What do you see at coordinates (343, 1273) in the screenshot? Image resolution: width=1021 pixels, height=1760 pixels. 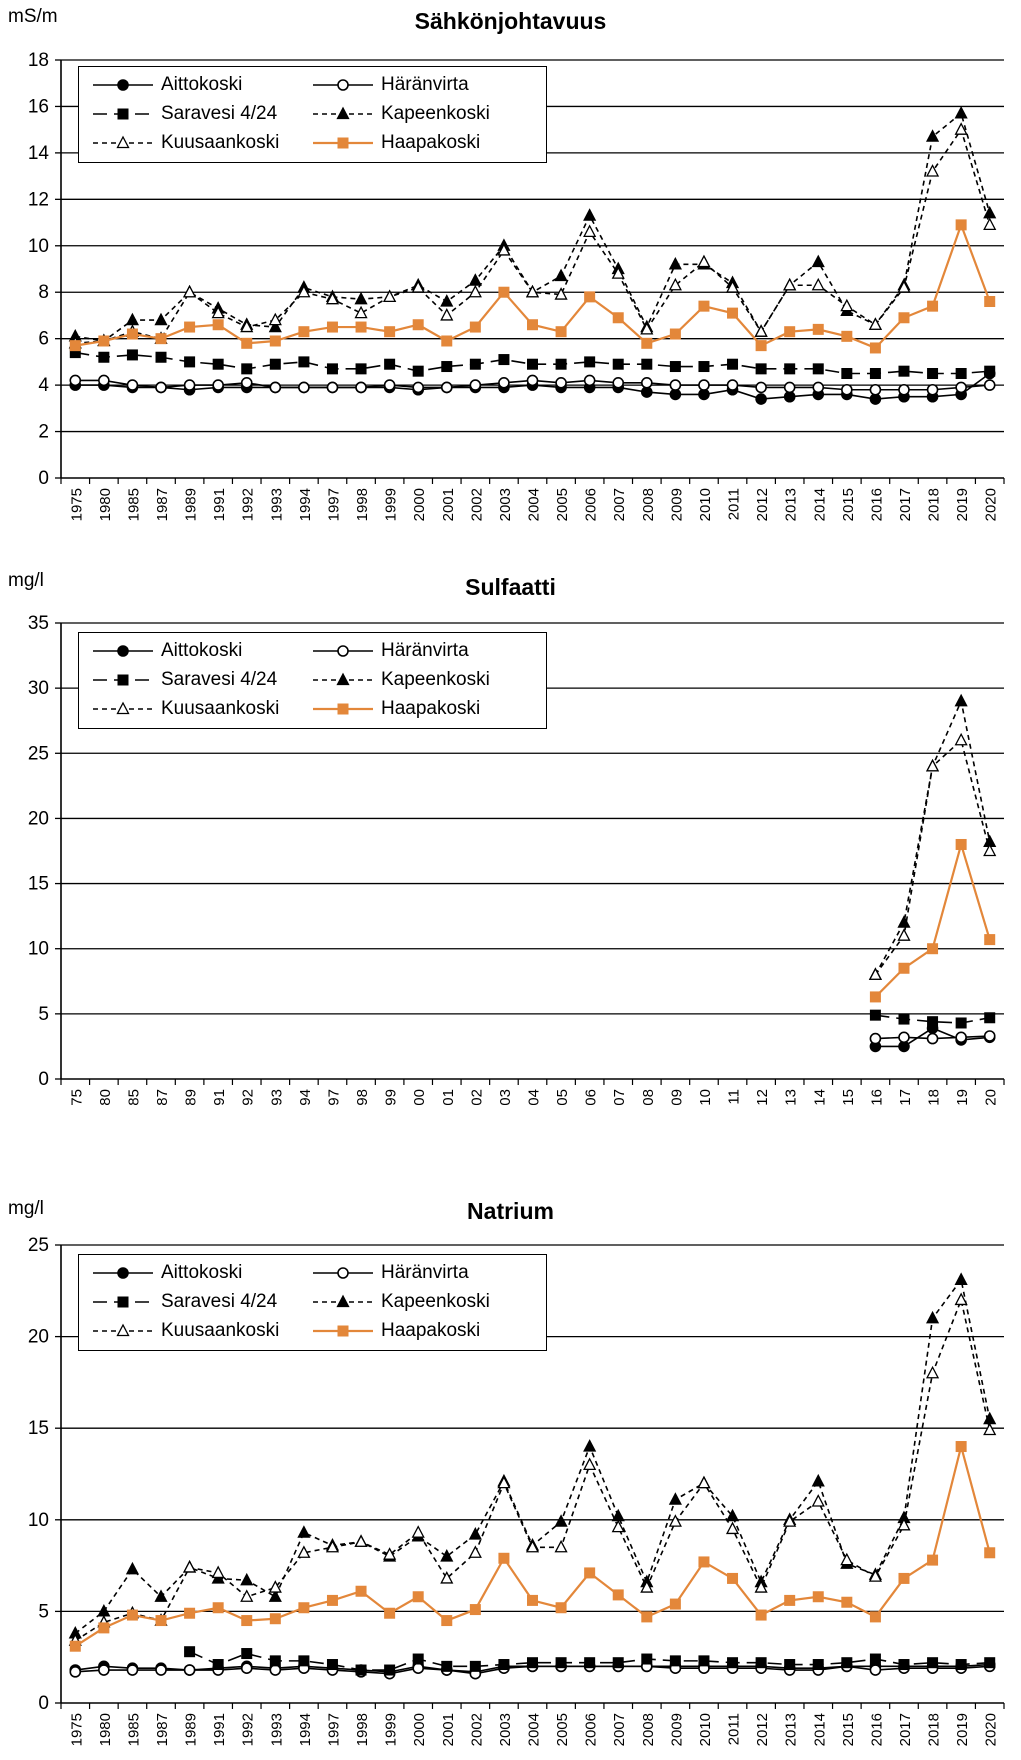 I see `legend-swatch` at bounding box center [343, 1273].